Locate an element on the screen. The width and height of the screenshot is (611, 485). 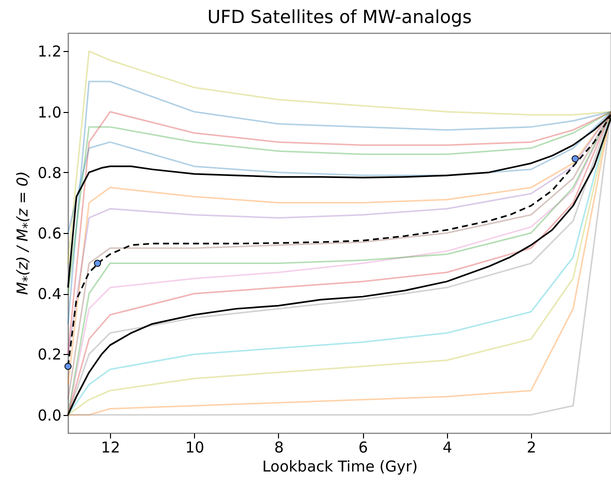
x-tick-label: 4 is located at coordinates (447, 447).